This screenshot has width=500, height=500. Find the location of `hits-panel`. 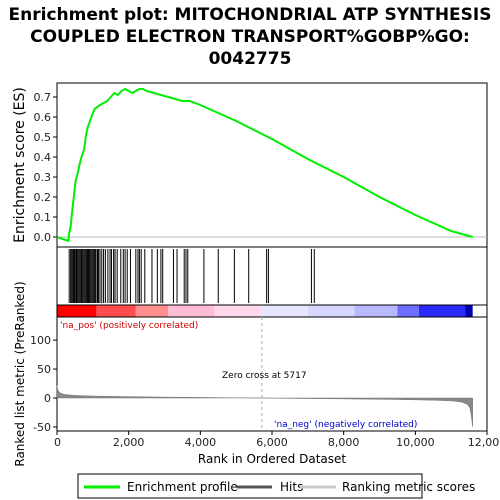

hits-panel is located at coordinates (272, 276).